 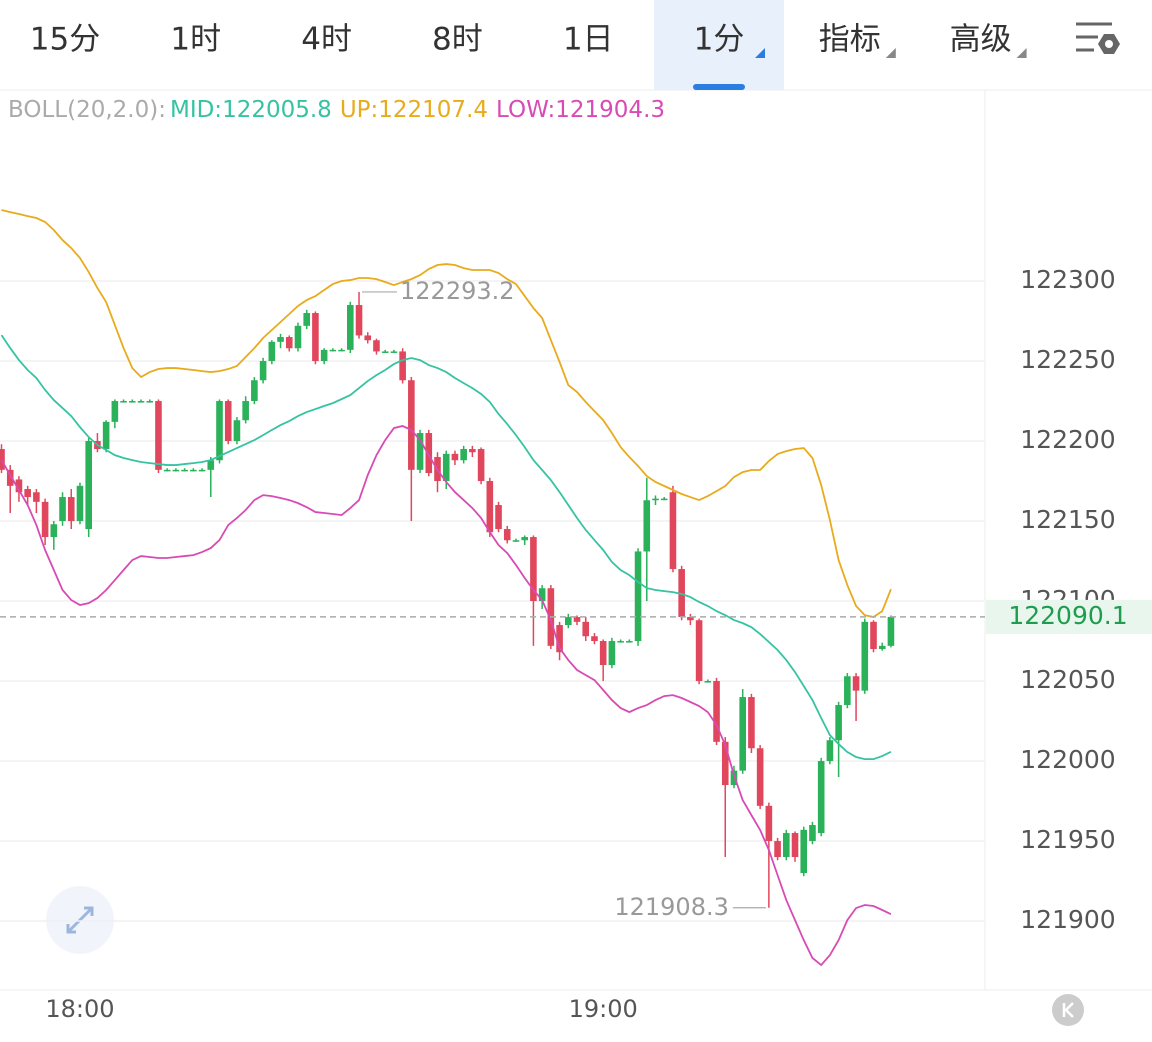 I want to click on tab: 15分, so click(x=65, y=40).